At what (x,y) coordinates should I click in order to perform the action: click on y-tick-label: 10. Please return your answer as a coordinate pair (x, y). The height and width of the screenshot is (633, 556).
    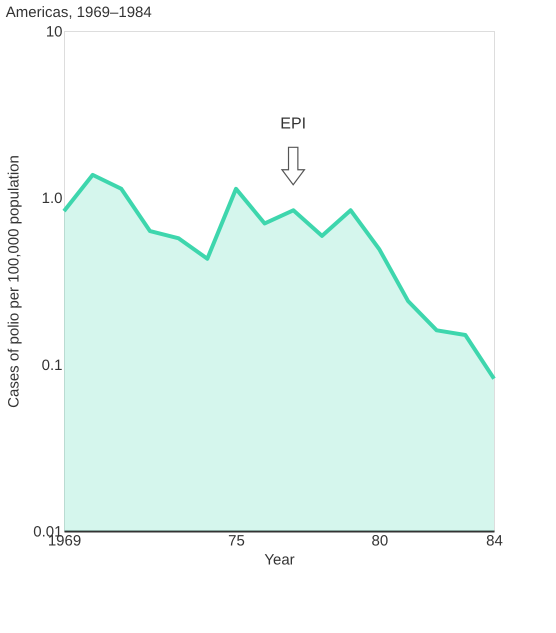
    Looking at the image, I should click on (54, 32).